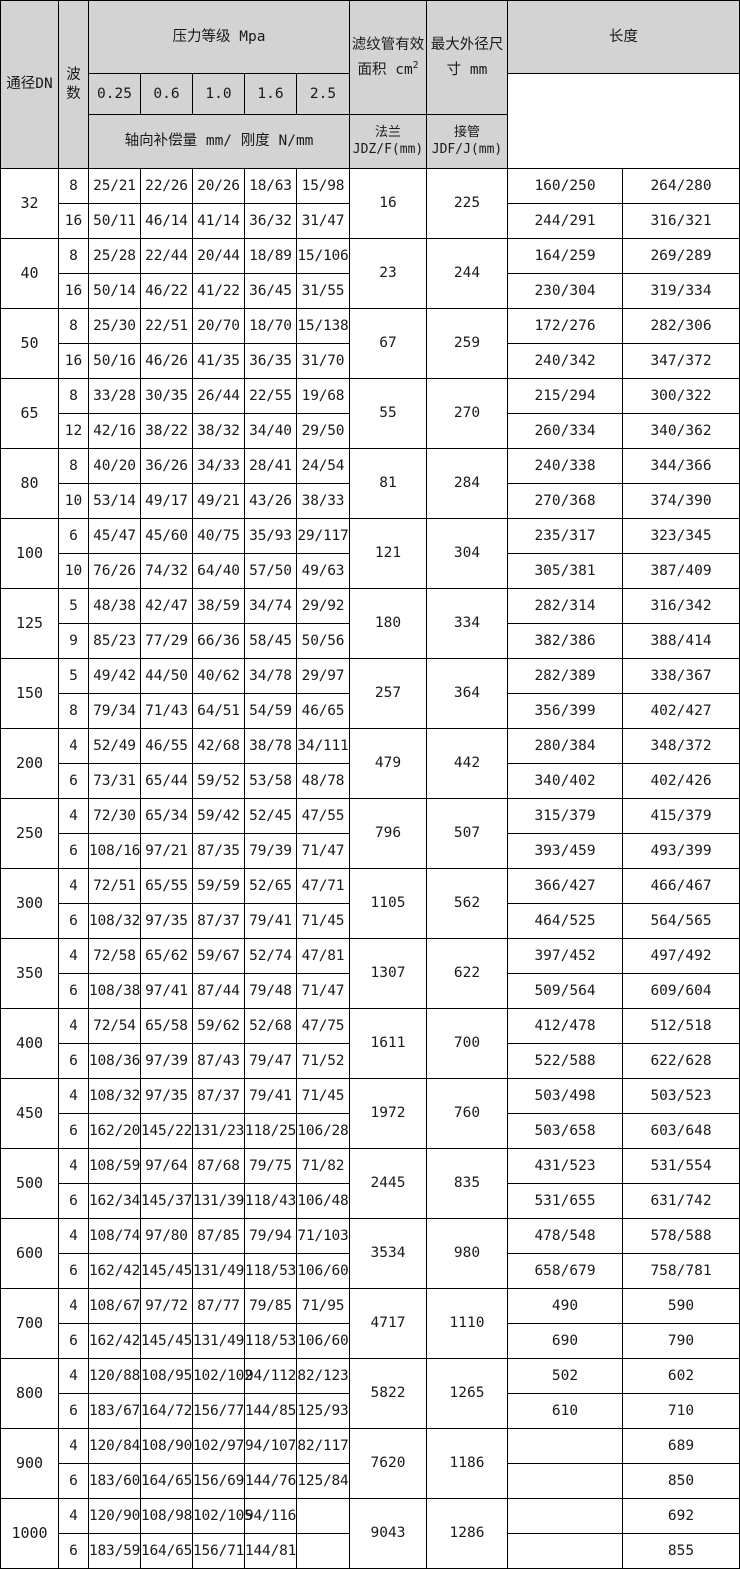  I want to click on cell-compensation-stiffness: 47/81, so click(323, 956).